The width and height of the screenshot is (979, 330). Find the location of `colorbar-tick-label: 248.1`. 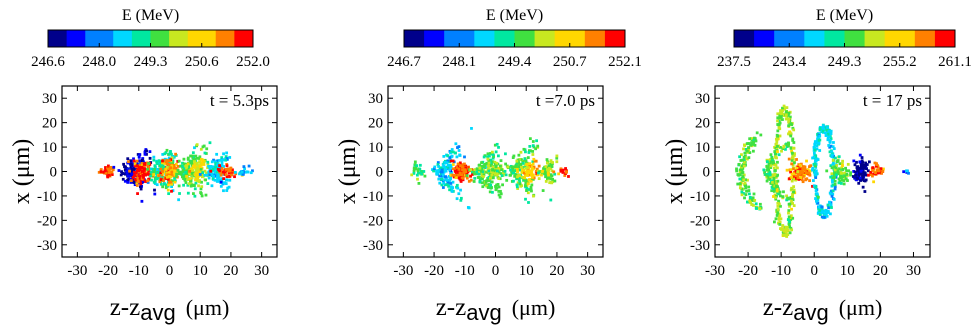

colorbar-tick-label: 248.1 is located at coordinates (459, 62).